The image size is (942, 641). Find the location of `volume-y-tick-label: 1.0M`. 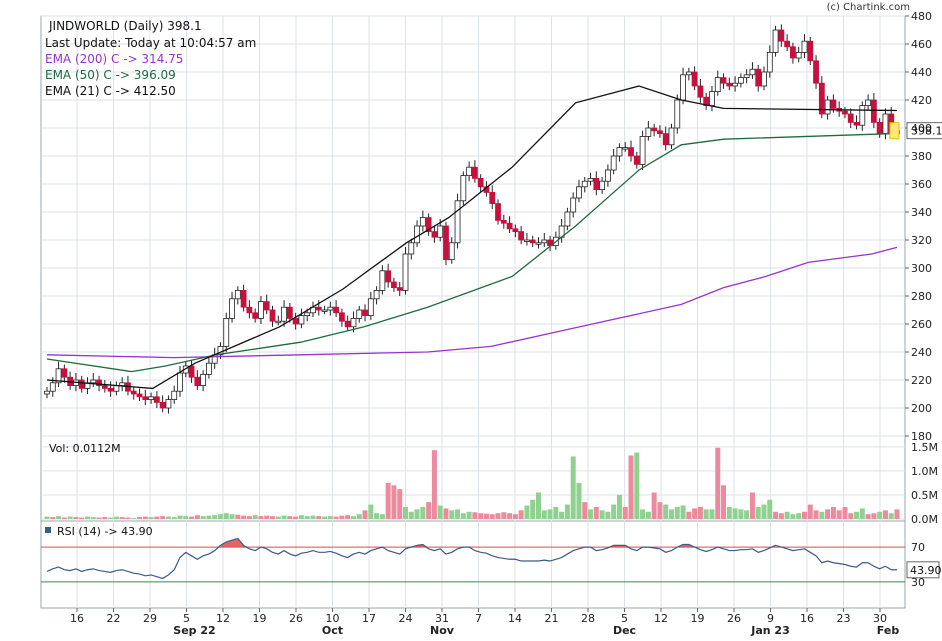

volume-y-tick-label: 1.0M is located at coordinates (924, 471).